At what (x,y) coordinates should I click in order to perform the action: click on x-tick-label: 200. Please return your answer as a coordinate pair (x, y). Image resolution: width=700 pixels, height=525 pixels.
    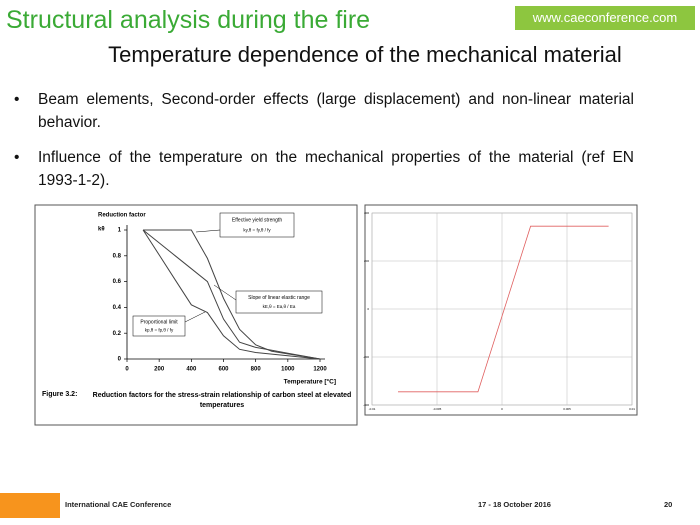
    Looking at the image, I should click on (159, 370).